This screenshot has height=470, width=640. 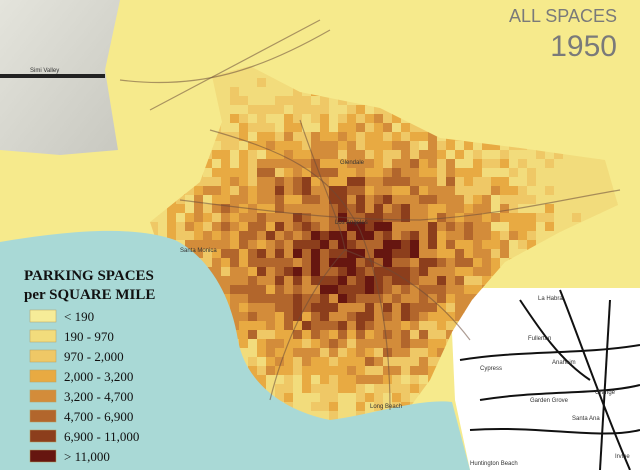 What do you see at coordinates (386, 407) in the screenshot?
I see `place-label: Long Beach` at bounding box center [386, 407].